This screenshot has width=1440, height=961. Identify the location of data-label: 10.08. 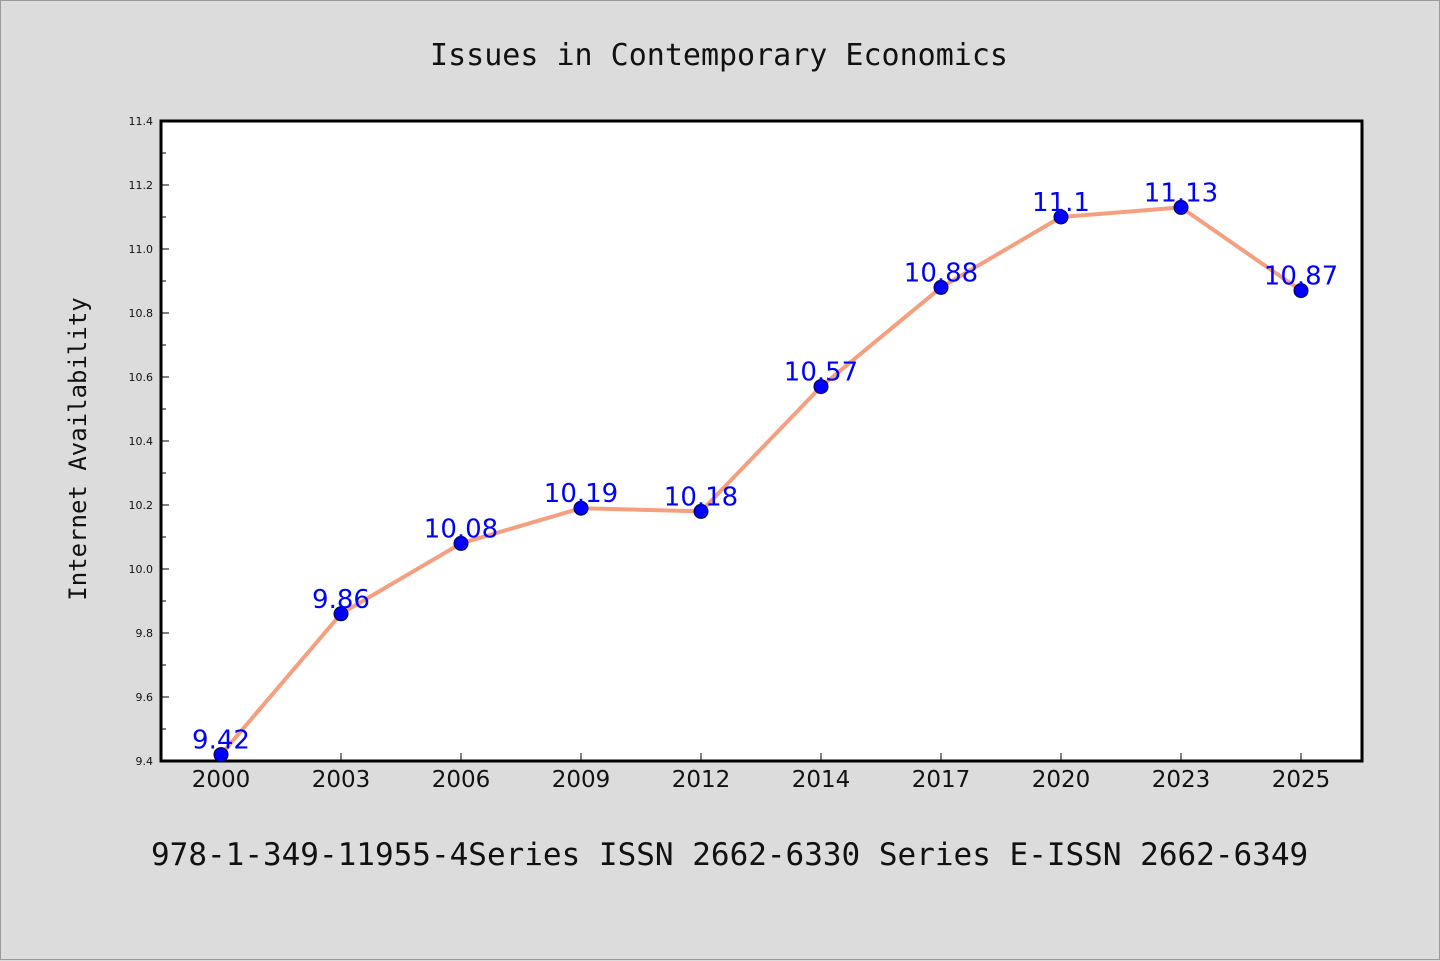
(461, 529).